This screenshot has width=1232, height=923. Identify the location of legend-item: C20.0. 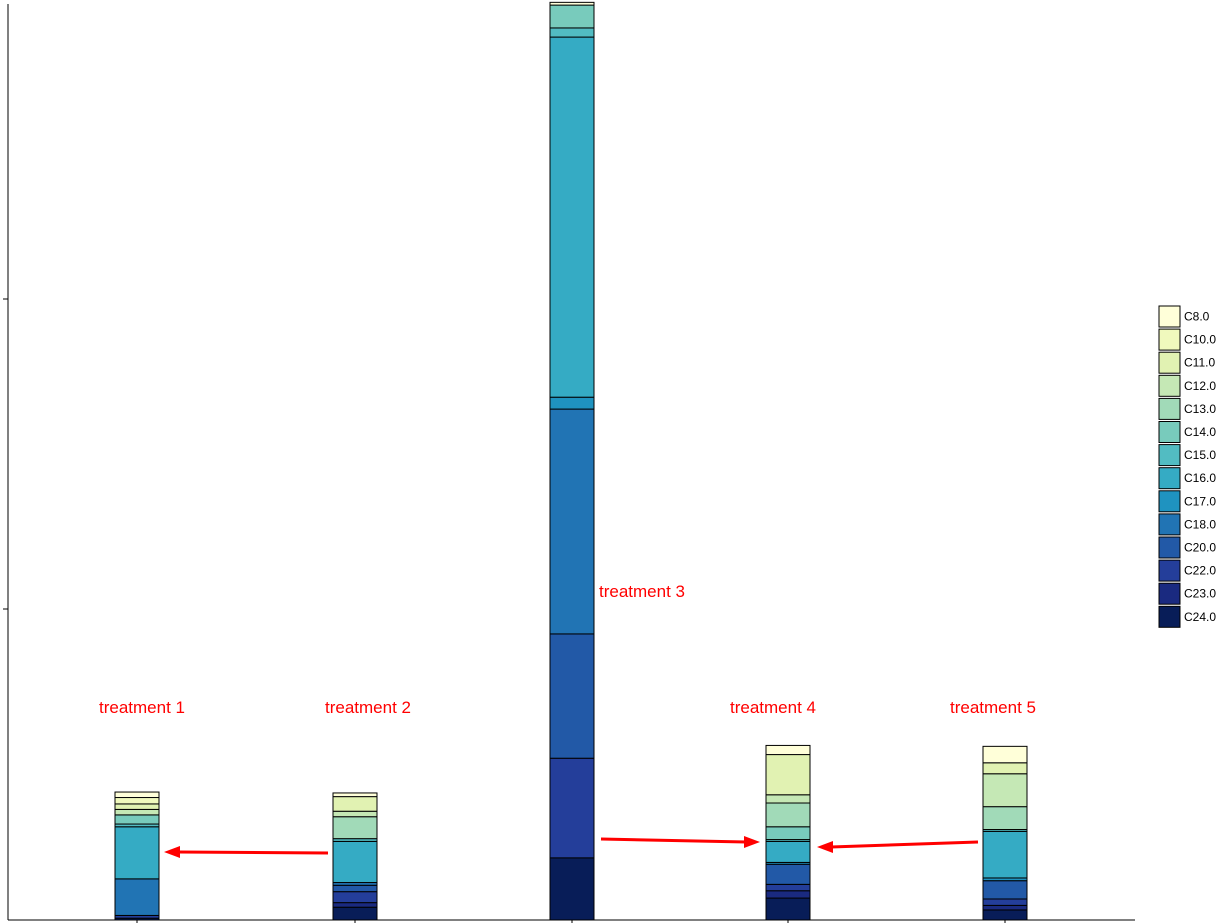
(1187, 547).